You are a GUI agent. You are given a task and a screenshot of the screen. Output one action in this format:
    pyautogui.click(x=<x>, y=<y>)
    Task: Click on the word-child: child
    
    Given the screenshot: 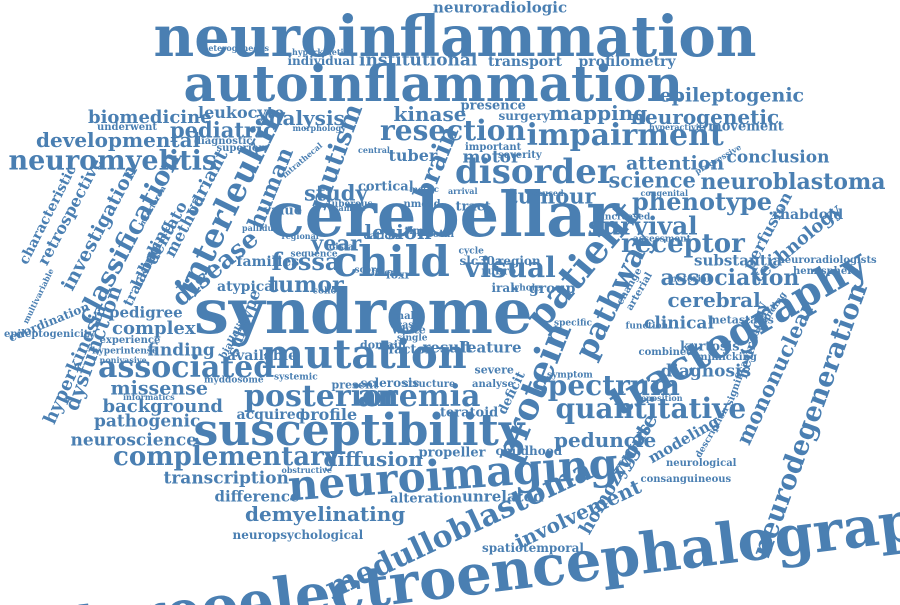 What is the action you would take?
    pyautogui.click(x=391, y=261)
    